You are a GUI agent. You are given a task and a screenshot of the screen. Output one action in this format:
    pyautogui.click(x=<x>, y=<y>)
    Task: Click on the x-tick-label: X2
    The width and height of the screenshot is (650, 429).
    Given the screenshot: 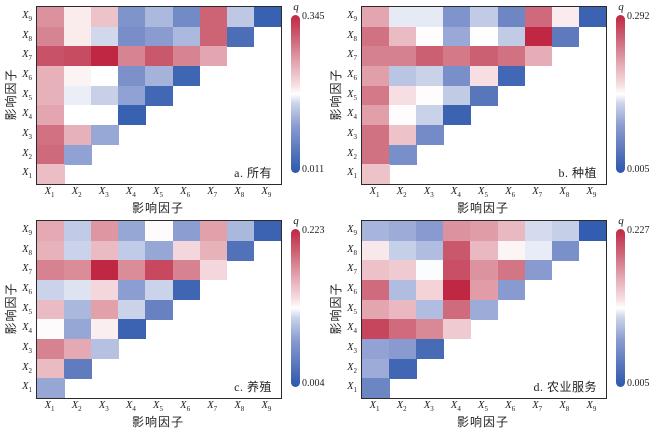 What is the action you would take?
    pyautogui.click(x=401, y=407)
    